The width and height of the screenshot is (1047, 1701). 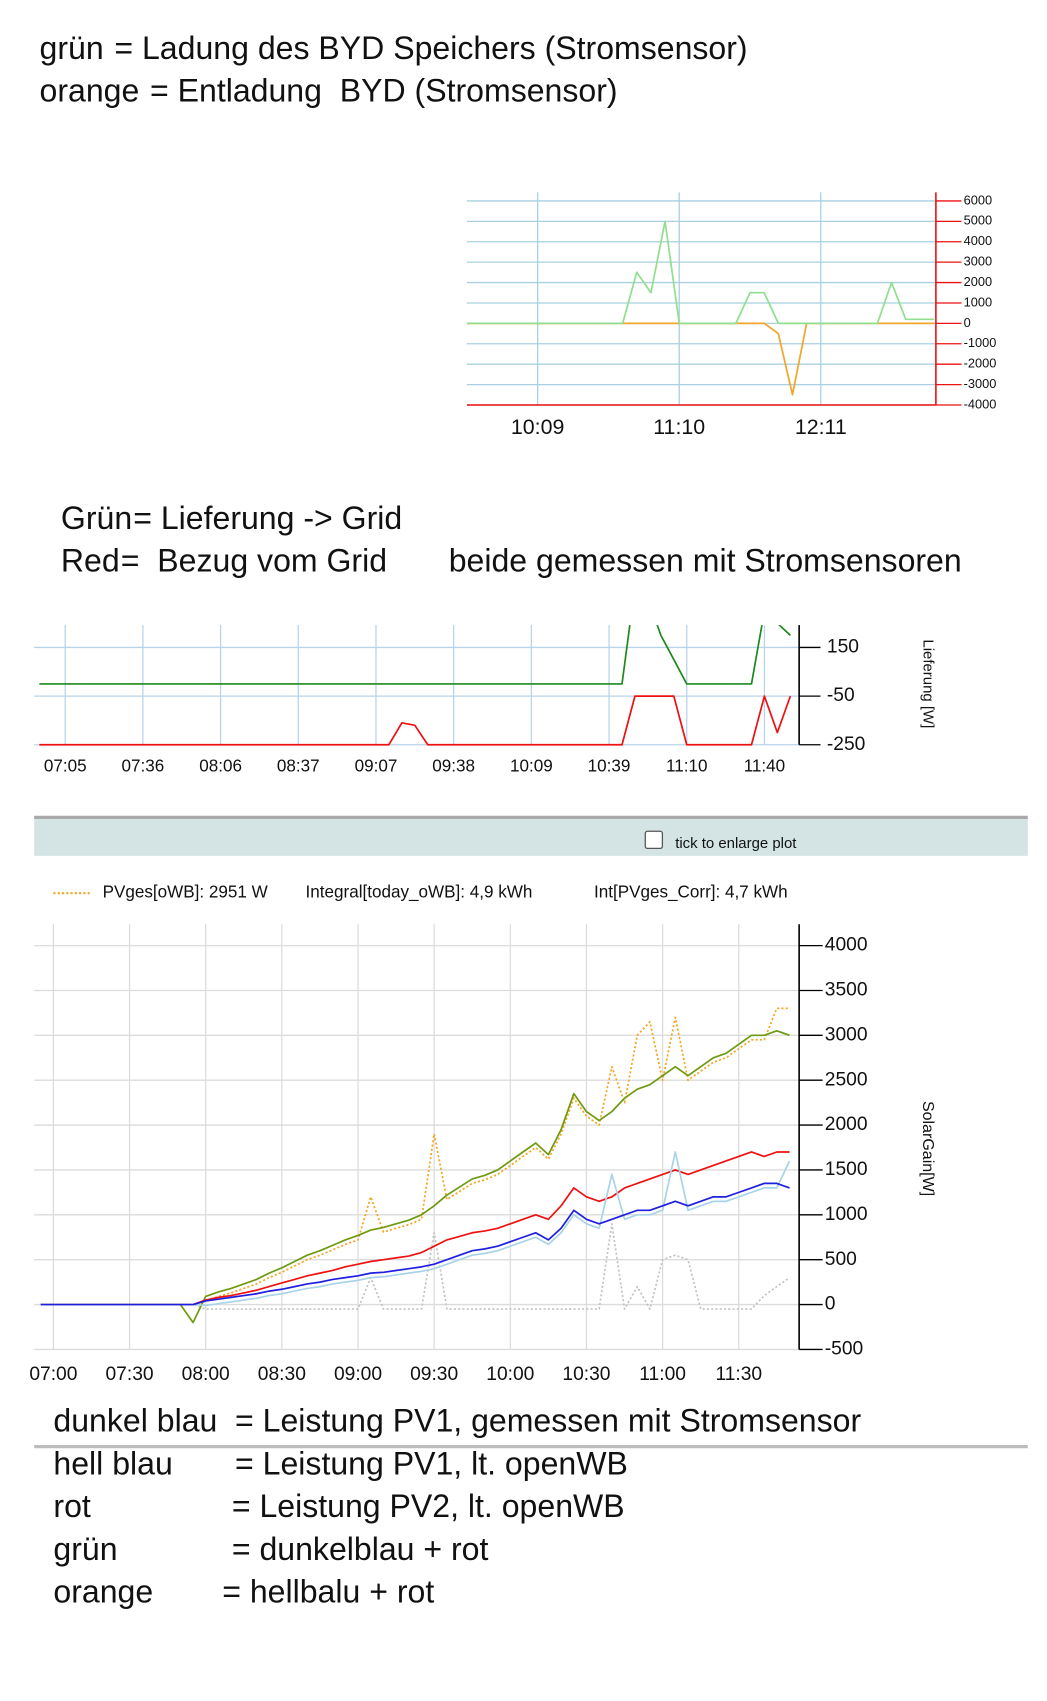 I want to click on x-tick-label: 10:39, so click(x=609, y=766).